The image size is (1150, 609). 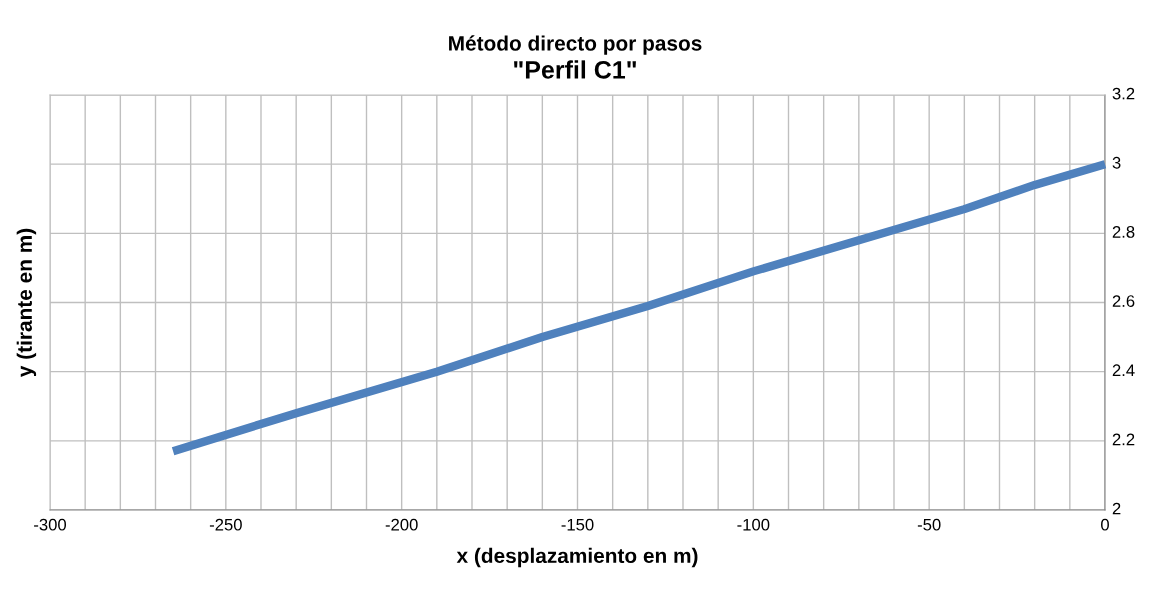 I want to click on x-tick-label: -250, so click(x=225, y=524).